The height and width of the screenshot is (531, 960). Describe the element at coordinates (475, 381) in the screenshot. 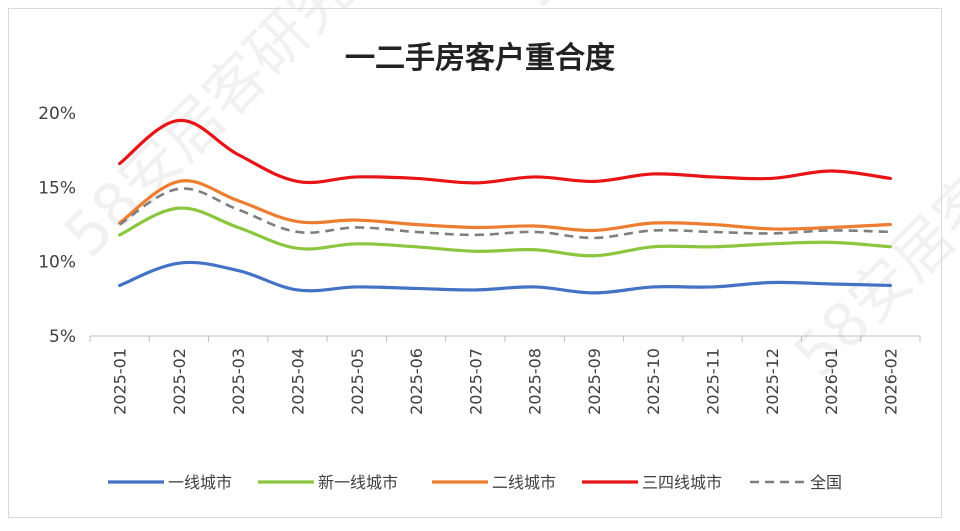

I see `x-tick-label: 2025-07` at that location.